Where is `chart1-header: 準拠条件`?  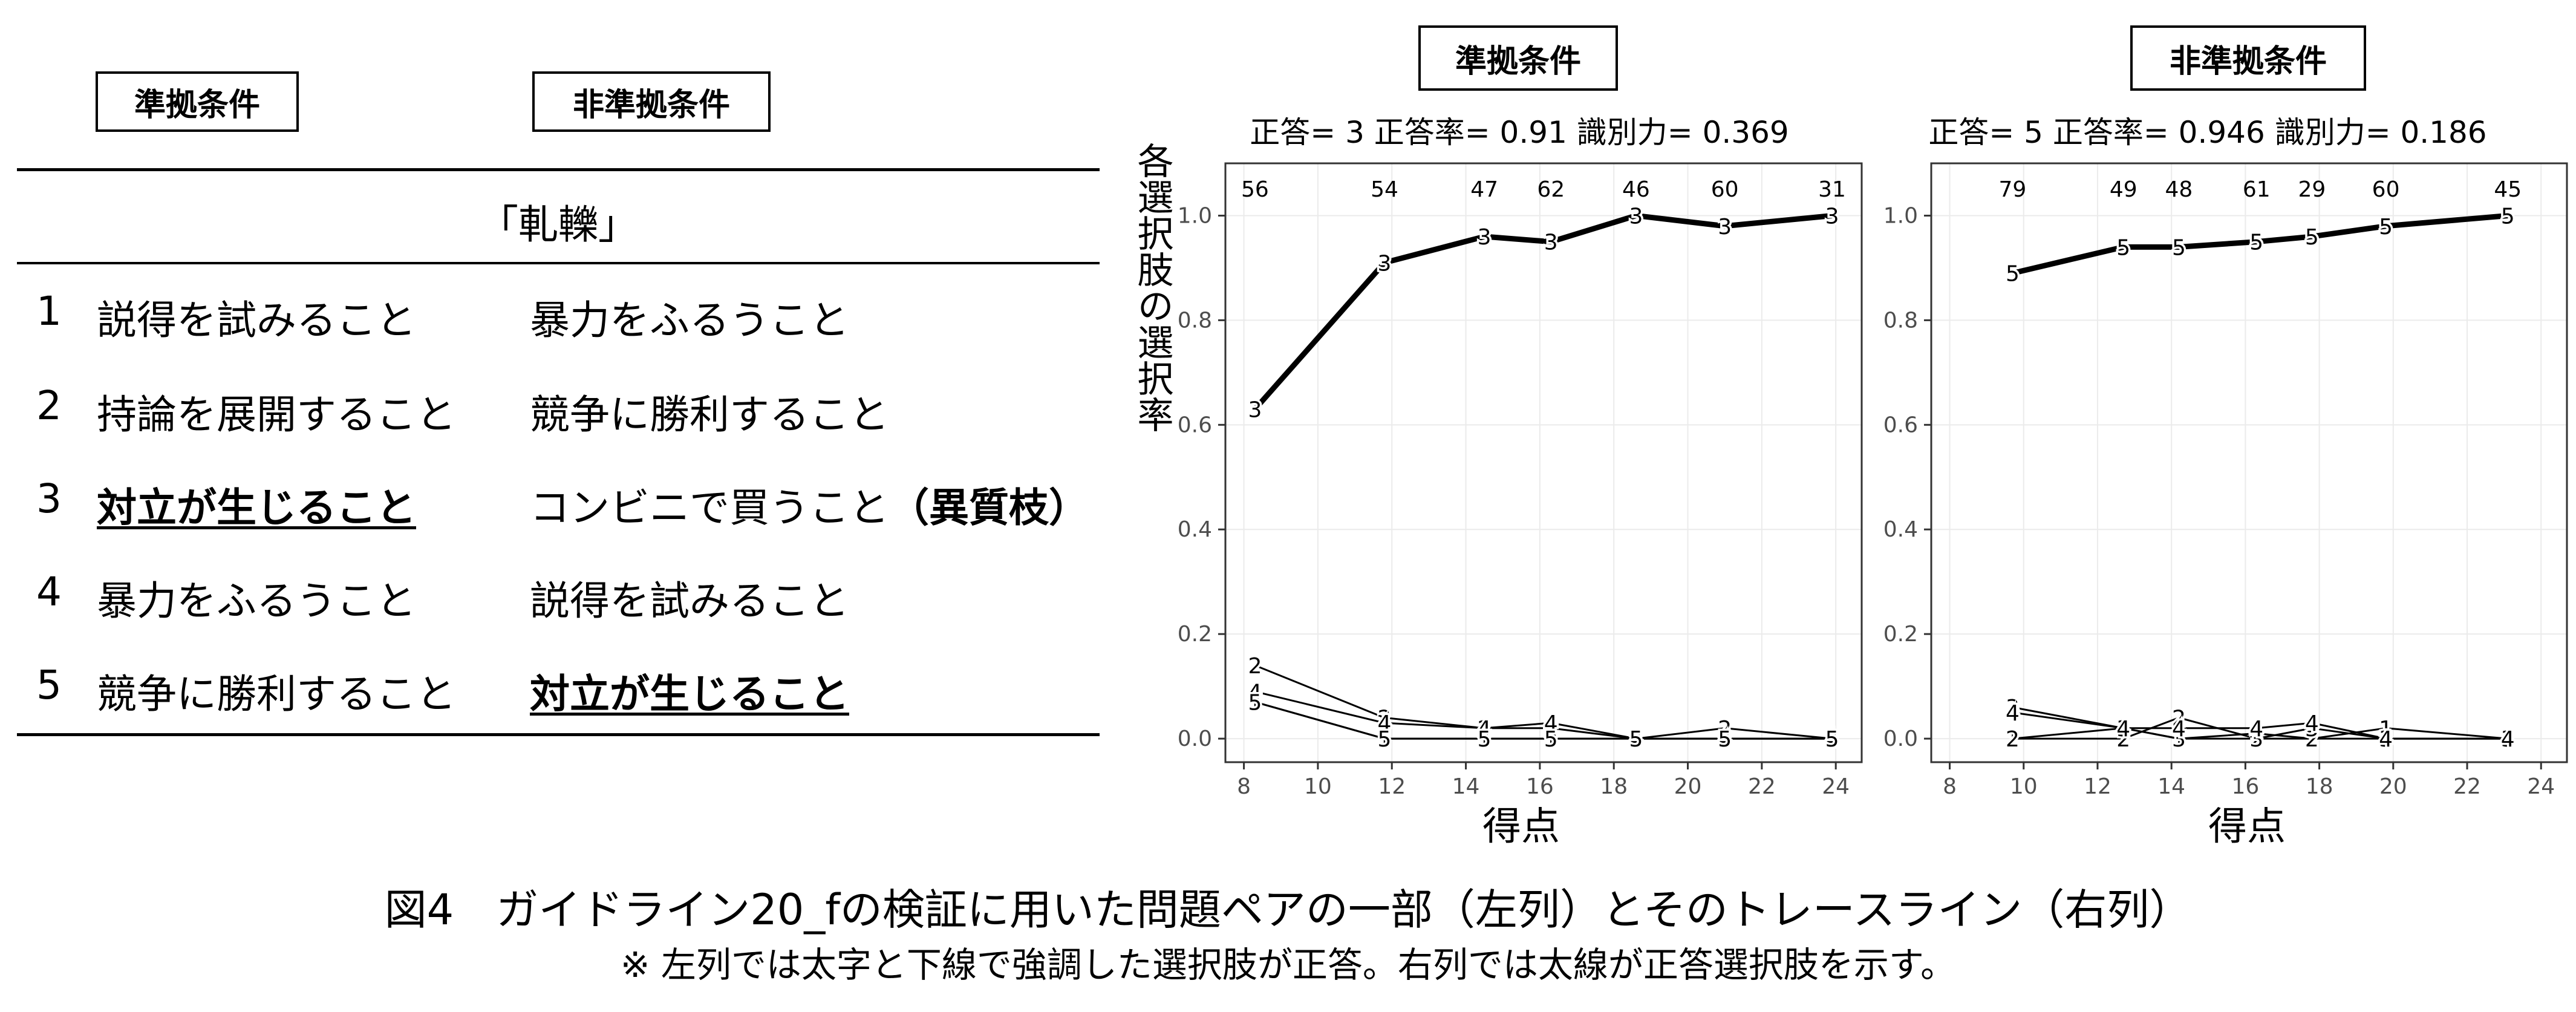
chart1-header: 準拠条件 is located at coordinates (1518, 61).